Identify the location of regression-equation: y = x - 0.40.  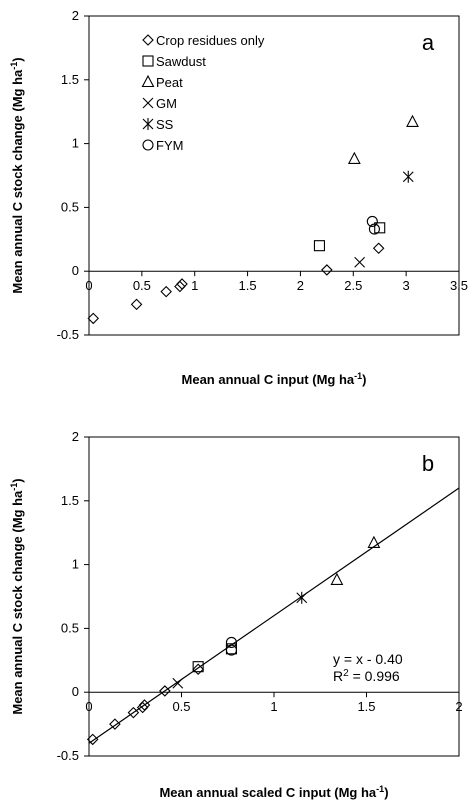
(368, 659).